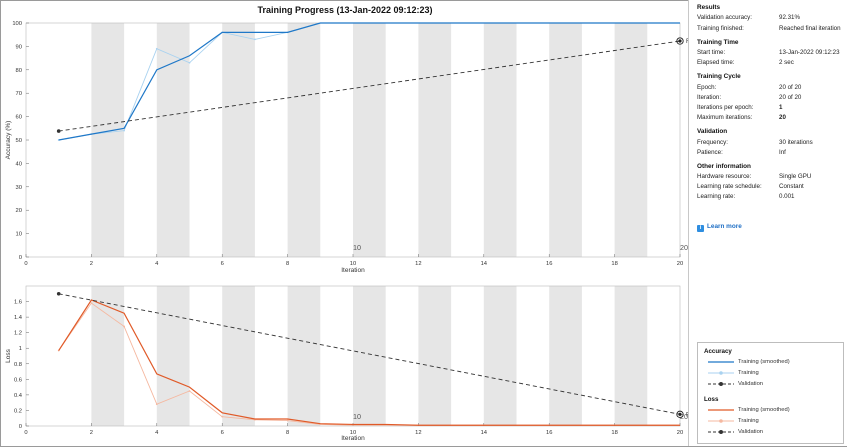  I want to click on accuracy-ytick-label: 60, so click(19, 118).